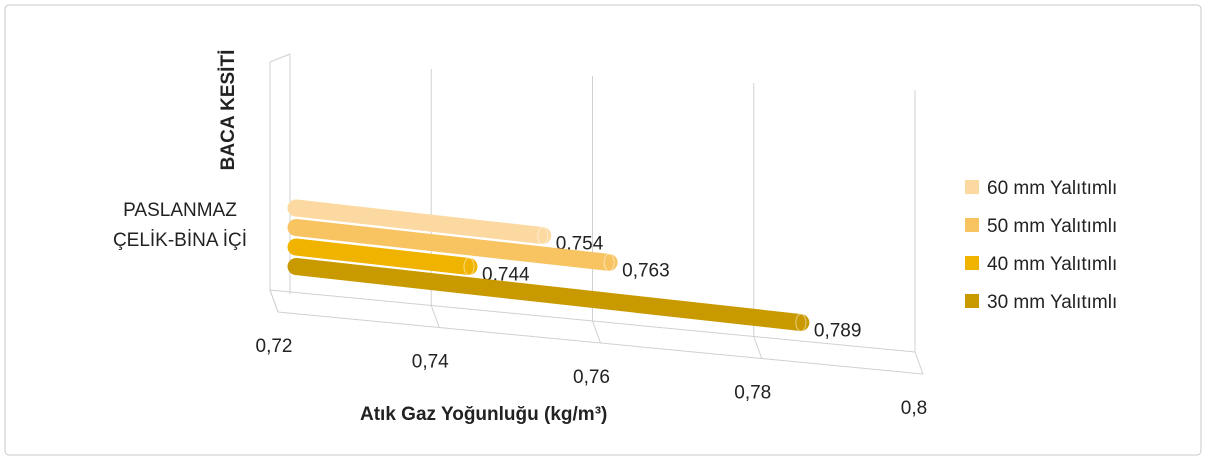 The width and height of the screenshot is (1208, 461). What do you see at coordinates (646, 270) in the screenshot?
I see `value-label: 0,763` at bounding box center [646, 270].